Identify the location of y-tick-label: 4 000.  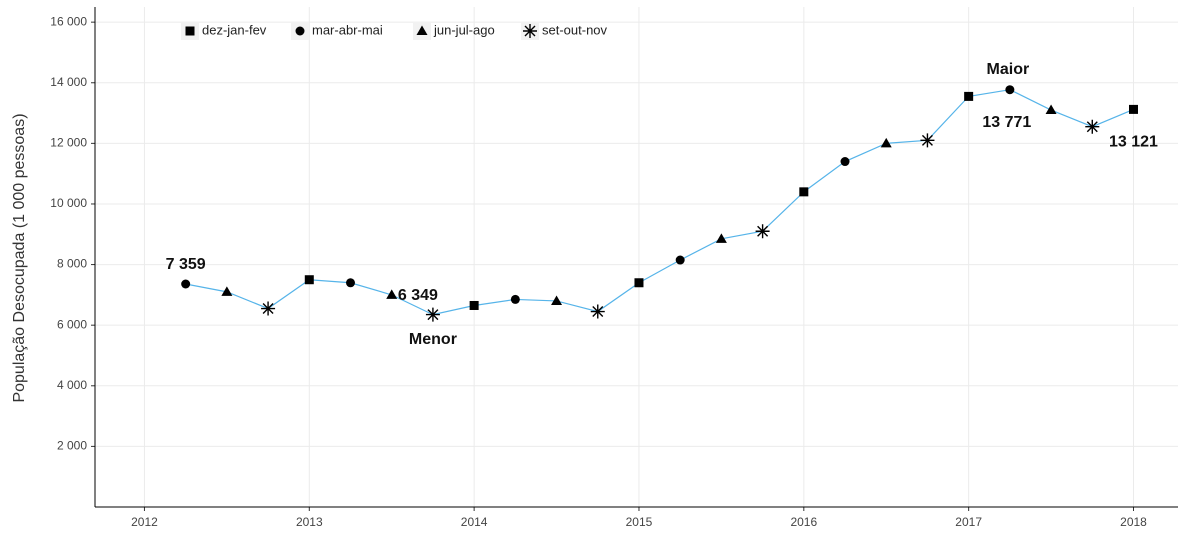
(72, 385).